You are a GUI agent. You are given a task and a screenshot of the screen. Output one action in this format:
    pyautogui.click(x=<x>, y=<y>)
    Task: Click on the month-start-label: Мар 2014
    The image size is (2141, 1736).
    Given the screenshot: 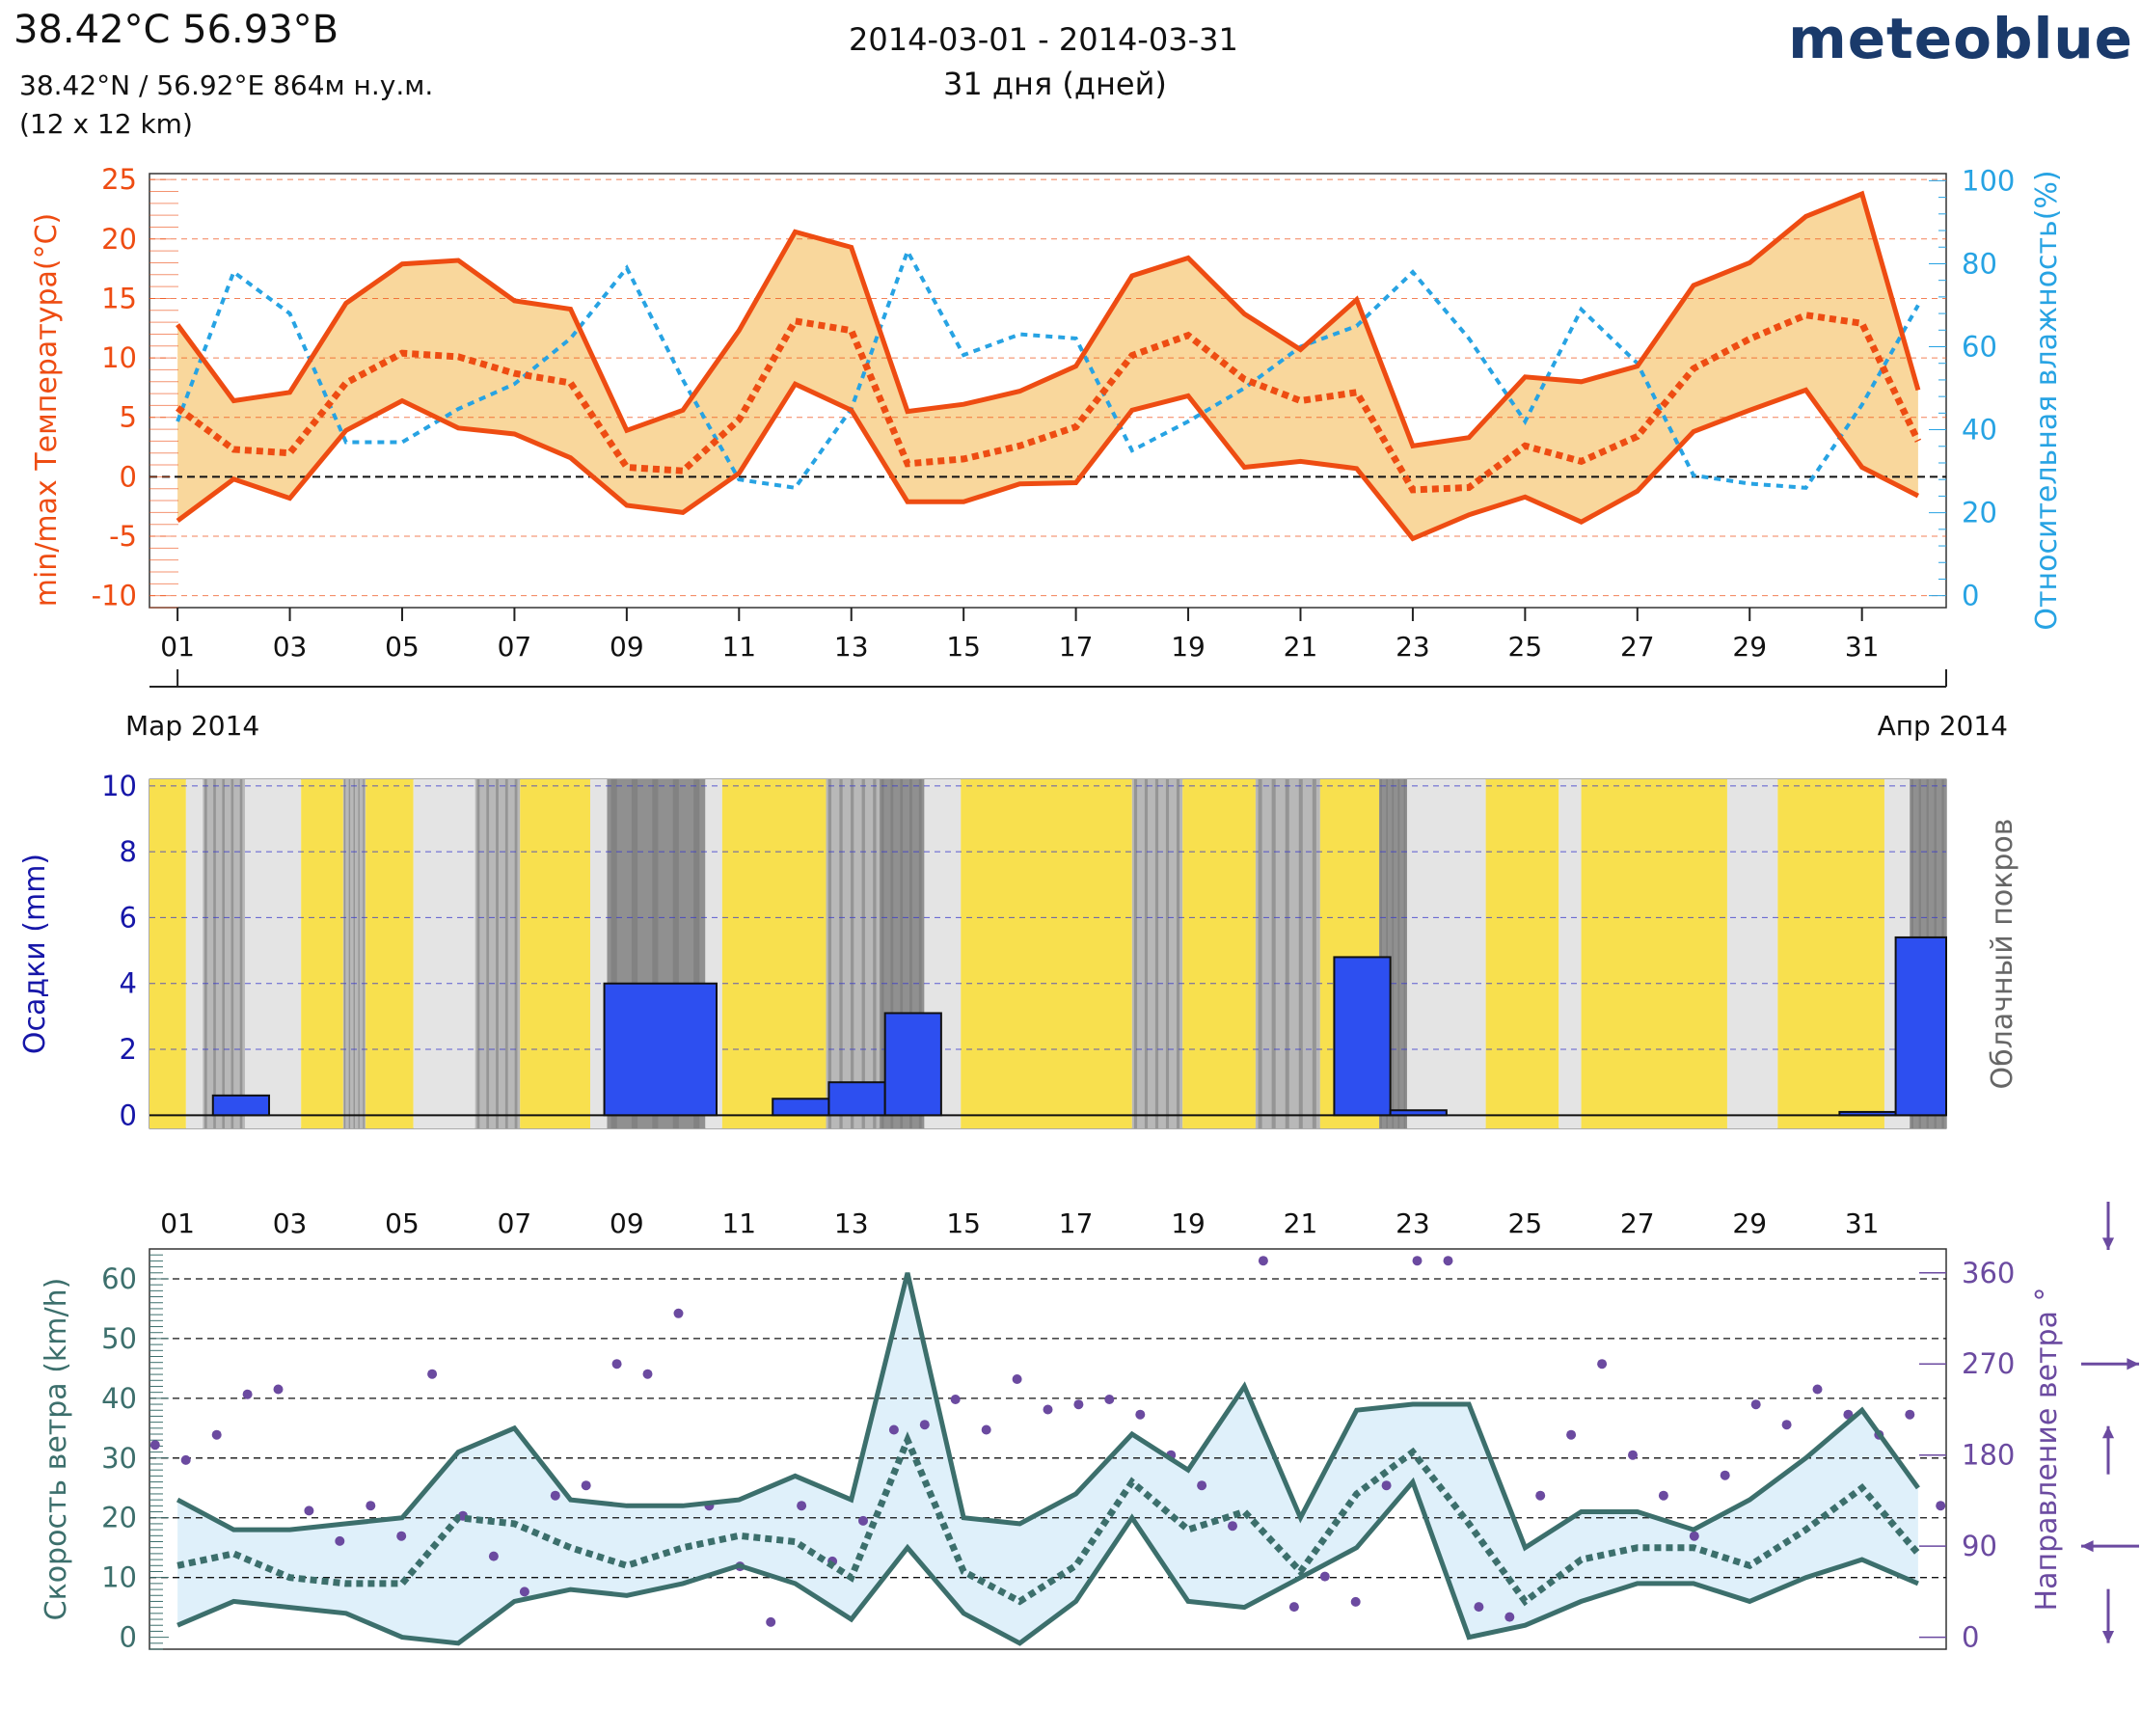 What is the action you would take?
    pyautogui.click(x=192, y=726)
    